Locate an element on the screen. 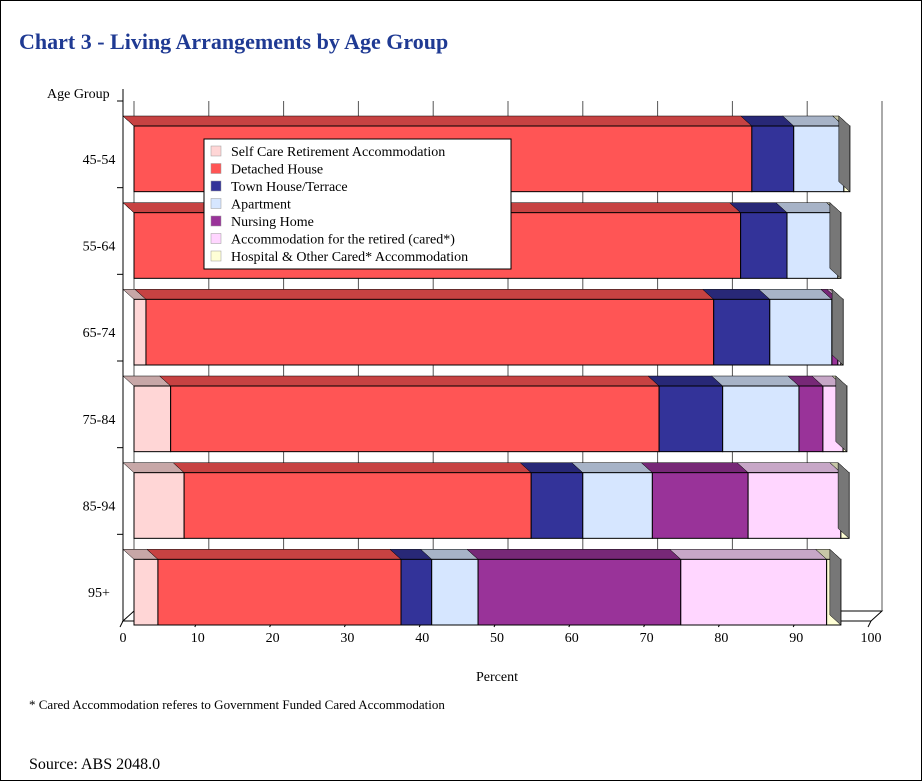  x-tick-label: 50 is located at coordinates (497, 638).